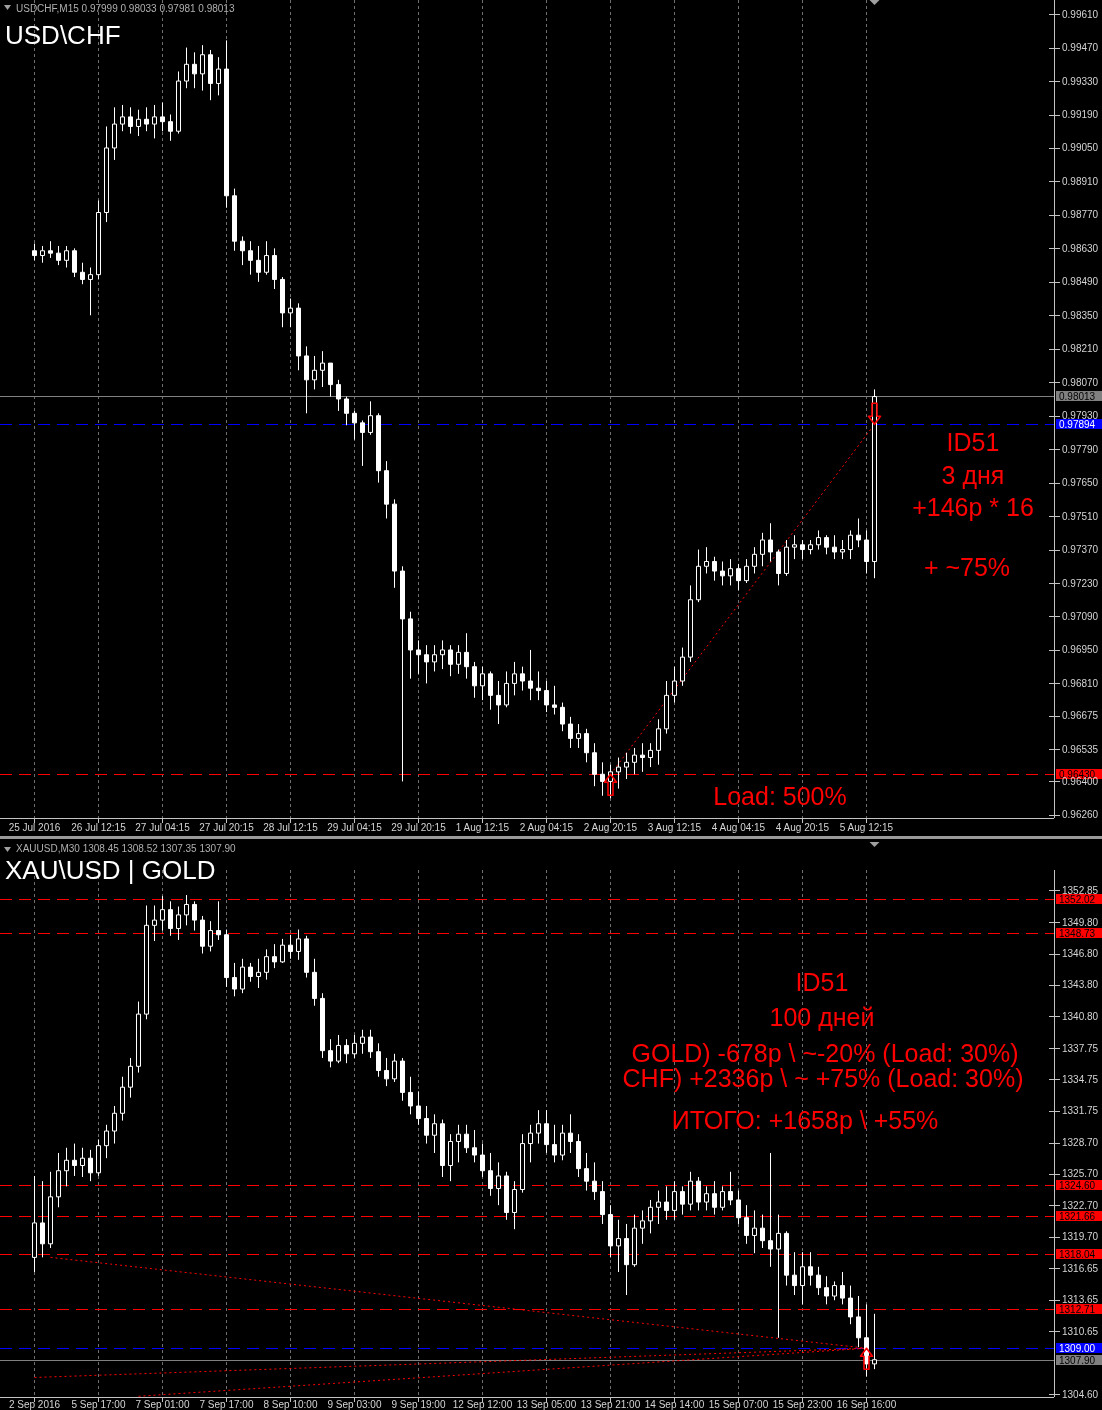 Image resolution: width=1102 pixels, height=1410 pixels. What do you see at coordinates (1080, 349) in the screenshot?
I see `y-tick-label: 0.98210` at bounding box center [1080, 349].